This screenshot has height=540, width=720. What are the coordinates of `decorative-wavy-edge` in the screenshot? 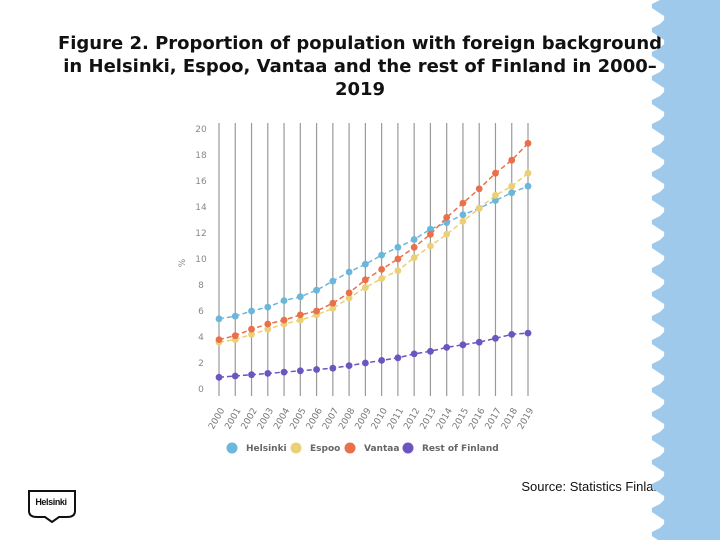 It's located at (685, 270).